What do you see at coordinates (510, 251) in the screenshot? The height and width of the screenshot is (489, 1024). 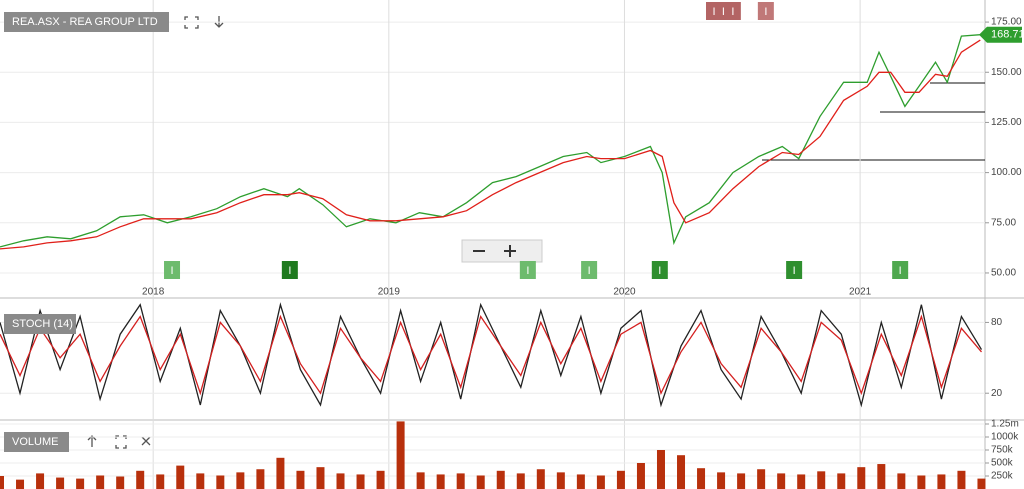 I see `zoom-in` at bounding box center [510, 251].